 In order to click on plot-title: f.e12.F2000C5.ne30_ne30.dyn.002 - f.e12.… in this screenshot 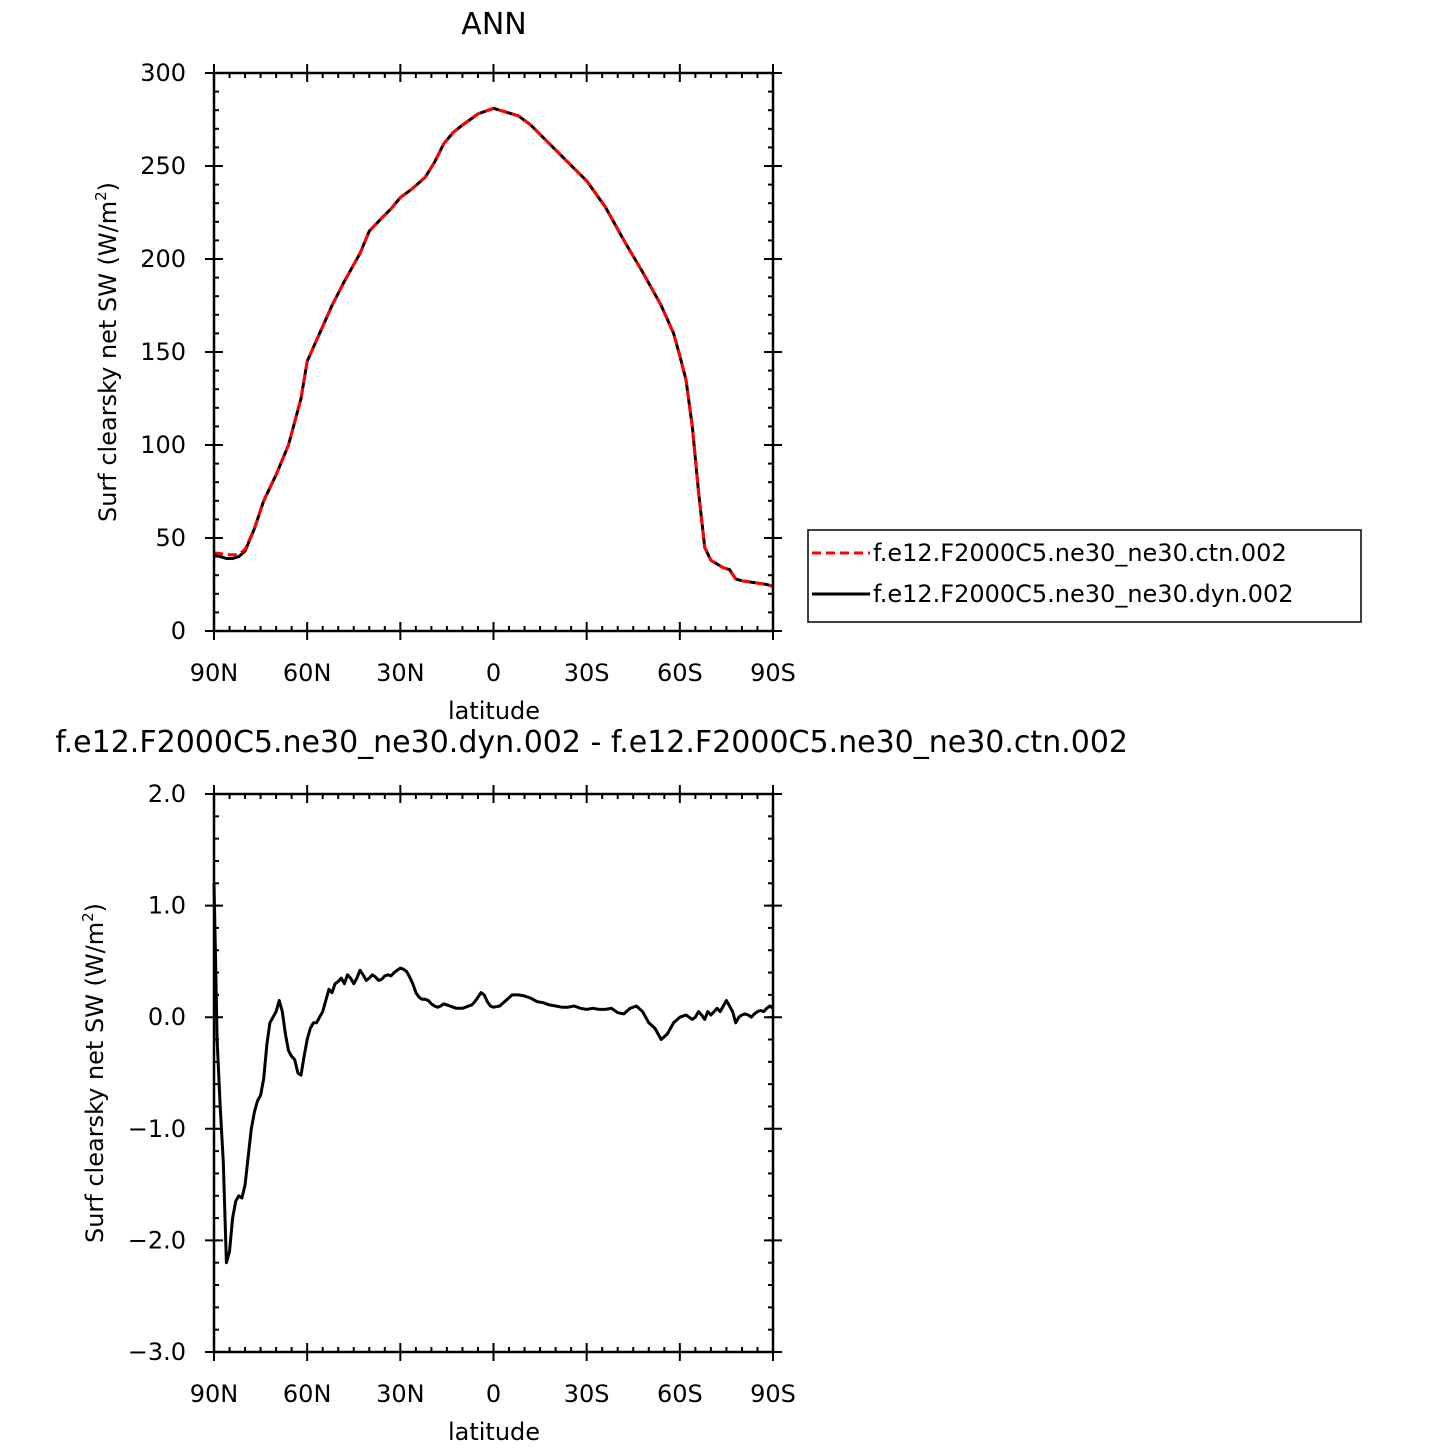, I will do `click(591, 742)`.